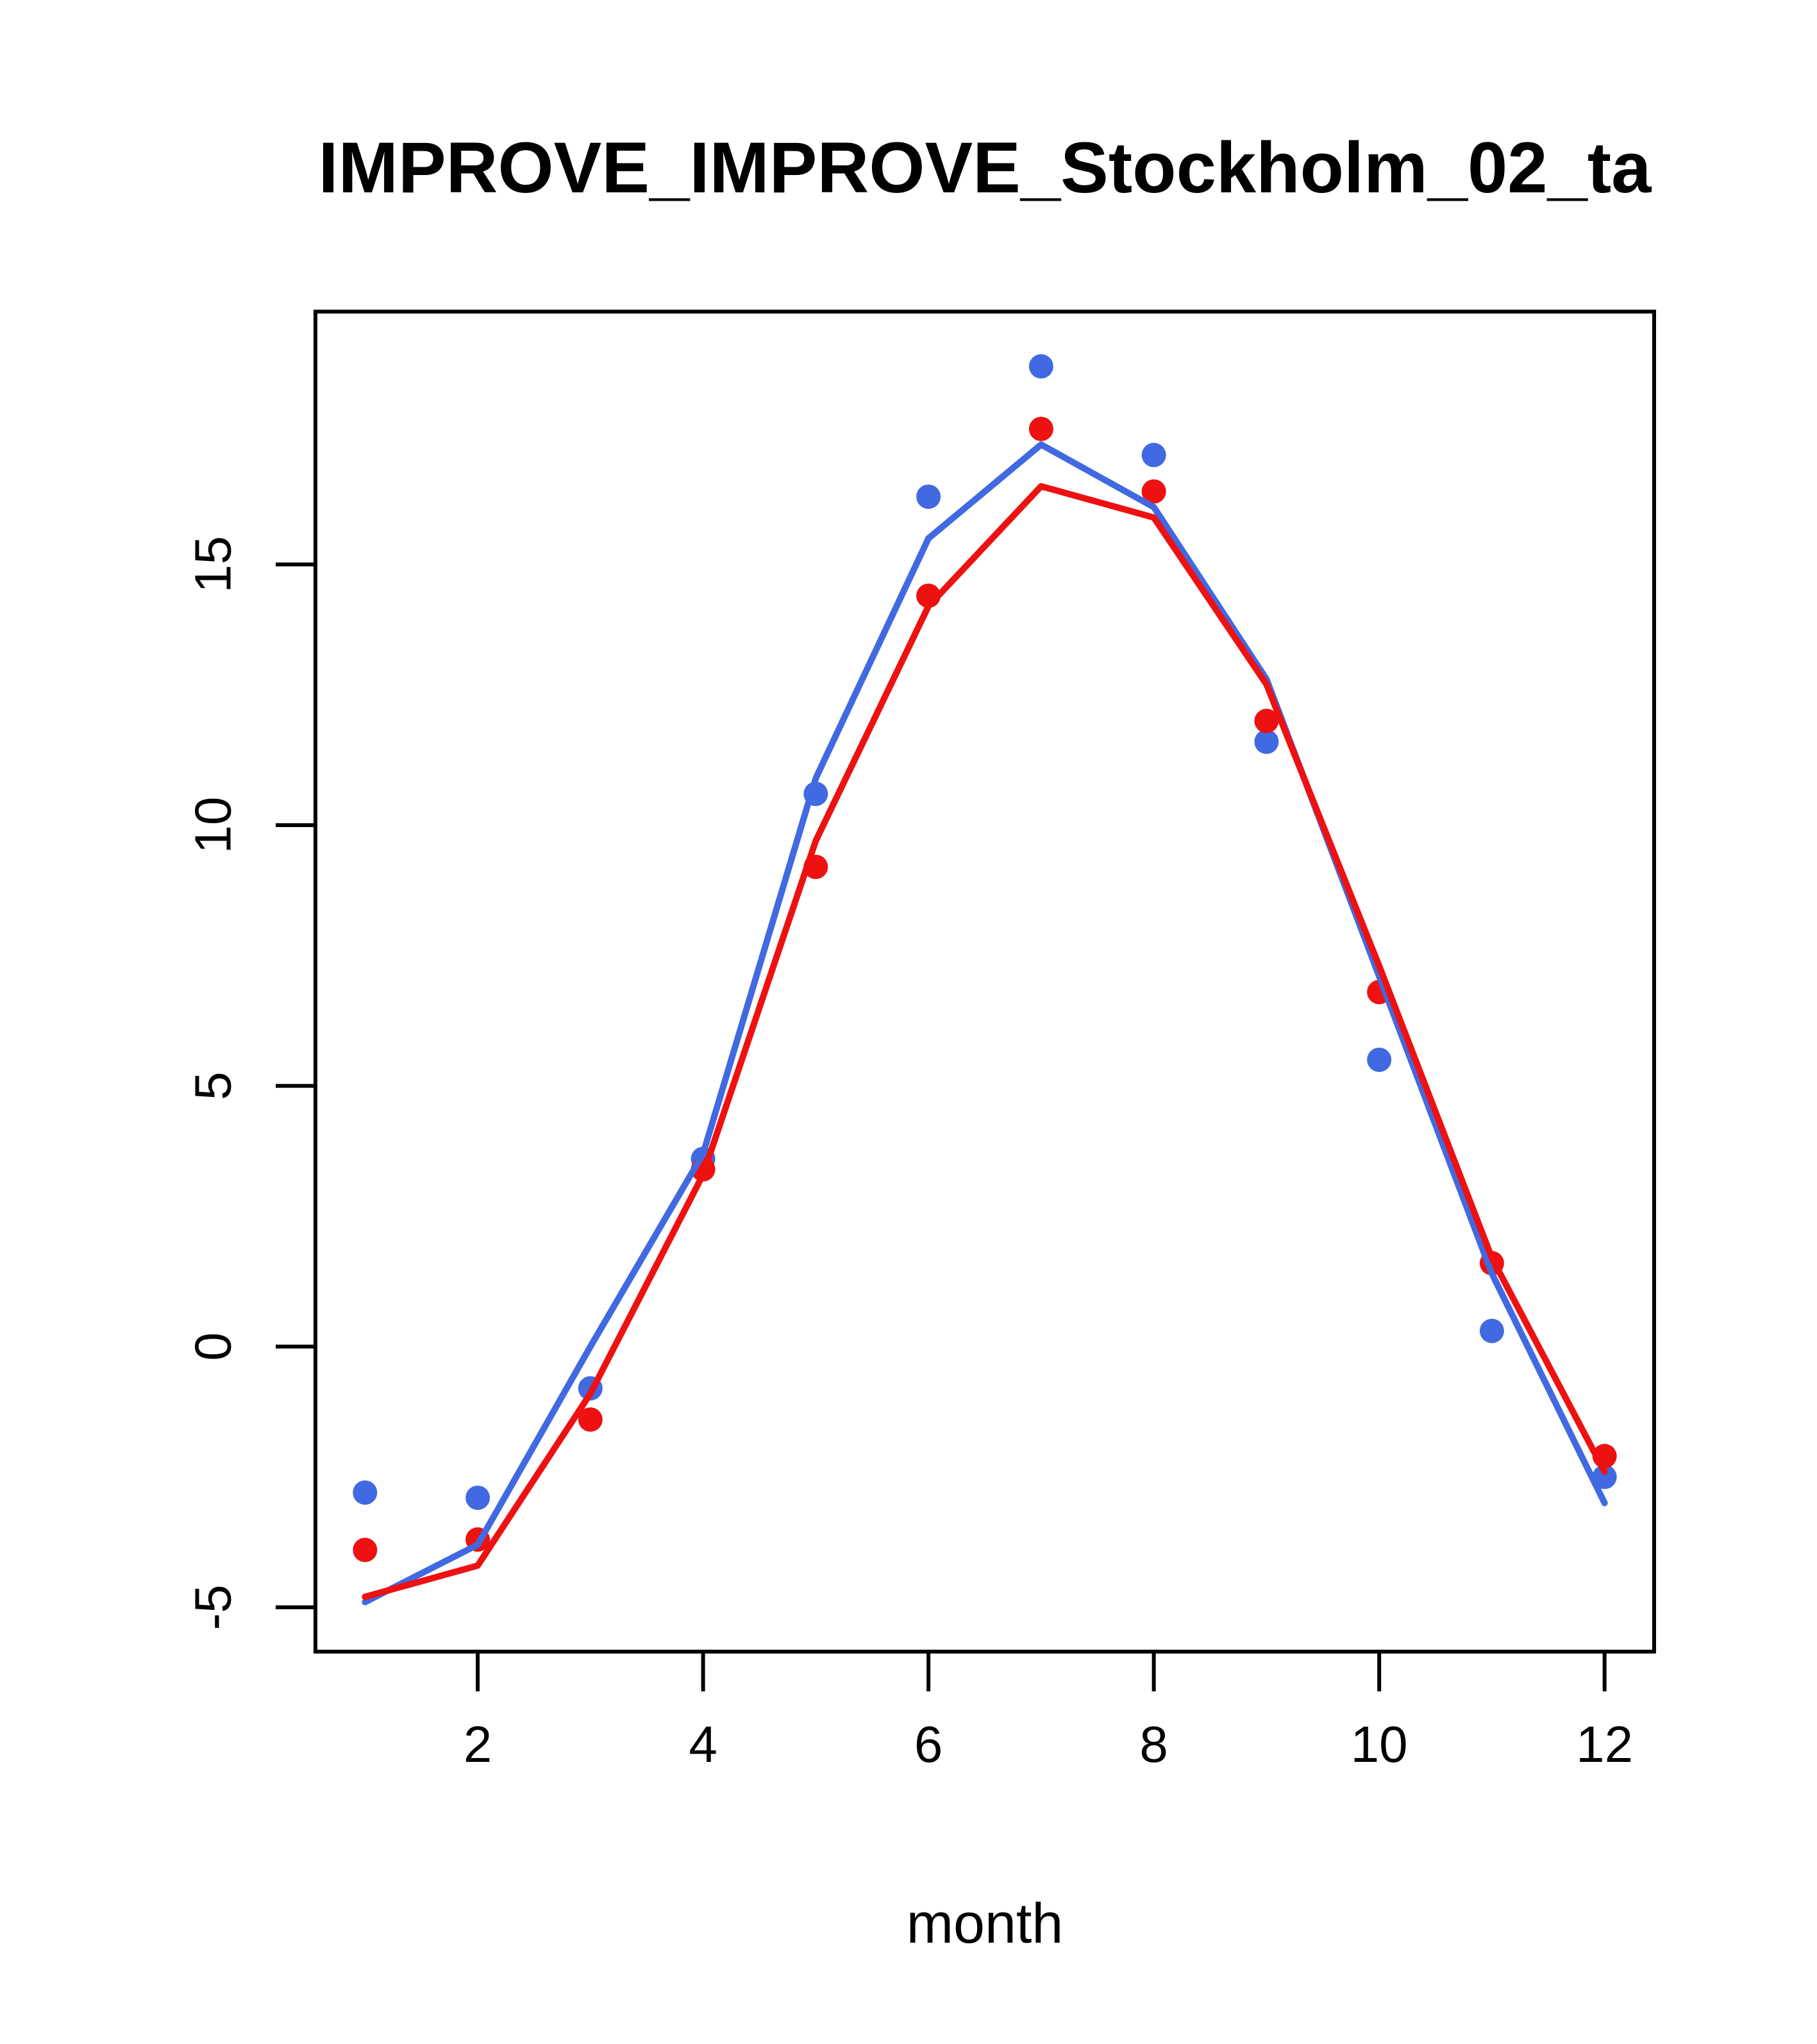 The height and width of the screenshot is (2044, 1817). I want to click on x-tick-label: 8, so click(1153, 1744).